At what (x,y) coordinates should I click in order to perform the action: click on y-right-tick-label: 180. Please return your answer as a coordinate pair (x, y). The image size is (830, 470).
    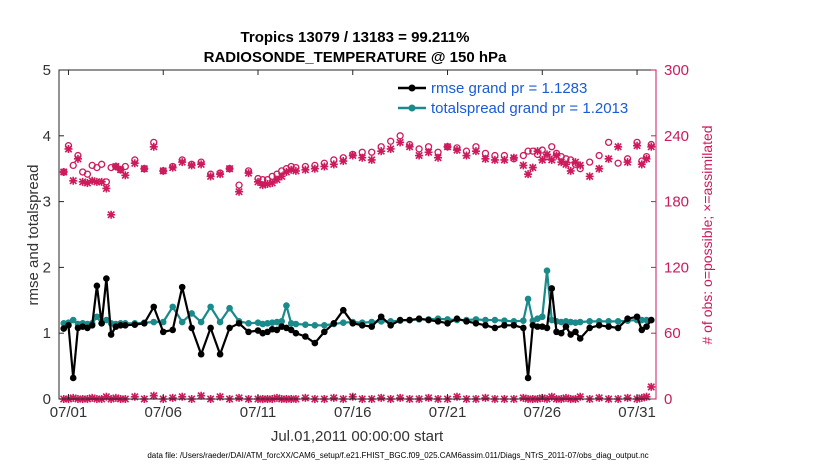
    Looking at the image, I should click on (676, 202).